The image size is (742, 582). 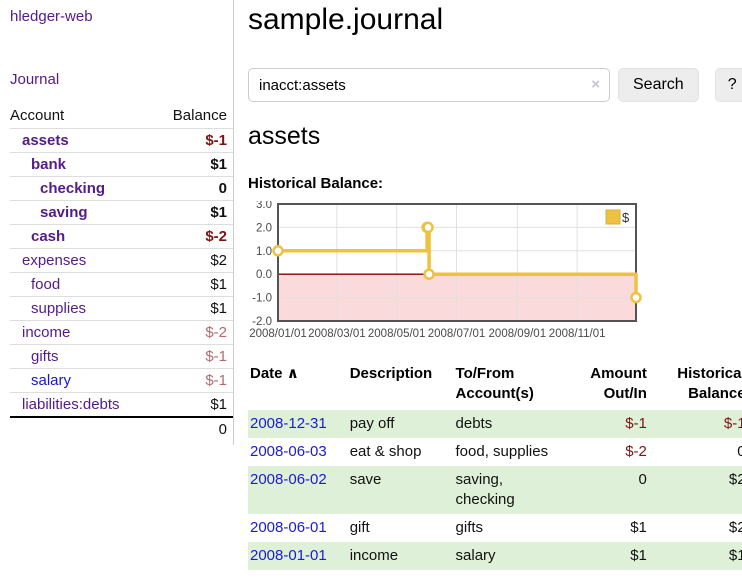 What do you see at coordinates (49, 164) in the screenshot?
I see `account-link-bank: bank` at bounding box center [49, 164].